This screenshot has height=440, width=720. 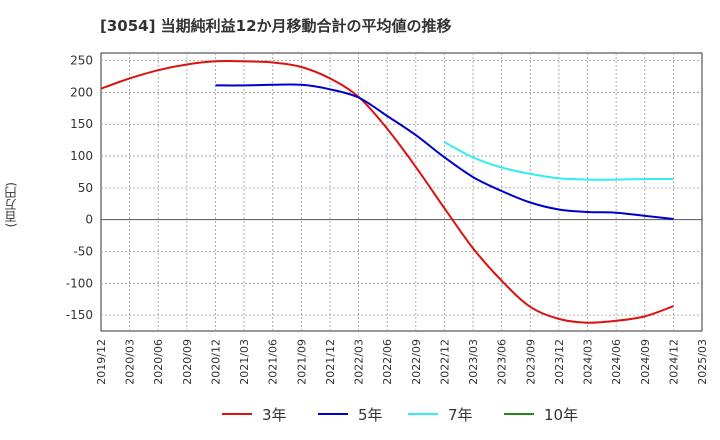 What do you see at coordinates (530, 362) in the screenshot?
I see `x-tick-label: 2023/09` at bounding box center [530, 362].